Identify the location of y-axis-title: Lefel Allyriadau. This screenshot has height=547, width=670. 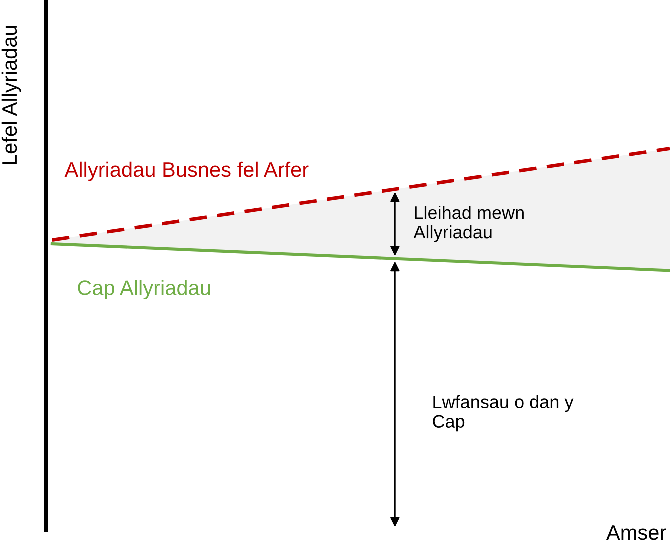
(12, 95).